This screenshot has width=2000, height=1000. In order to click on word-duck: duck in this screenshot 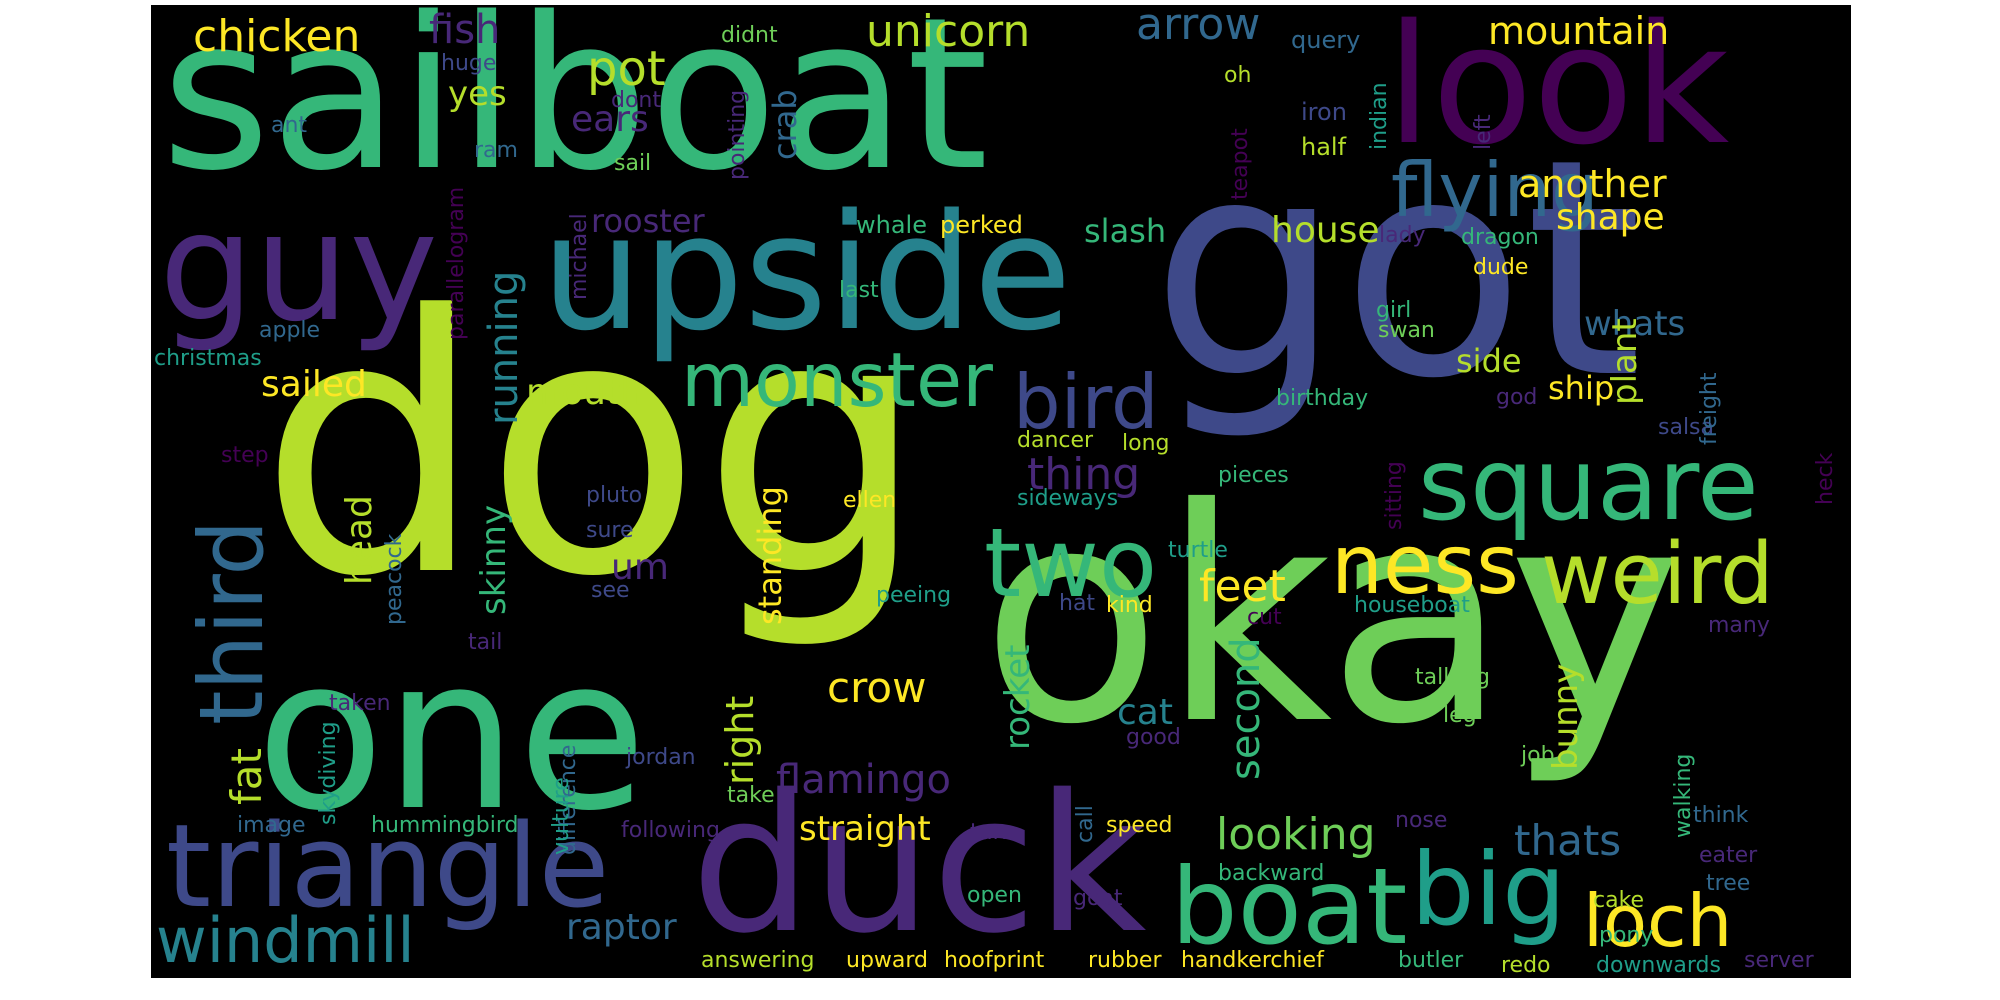, I will do `click(919, 864)`.